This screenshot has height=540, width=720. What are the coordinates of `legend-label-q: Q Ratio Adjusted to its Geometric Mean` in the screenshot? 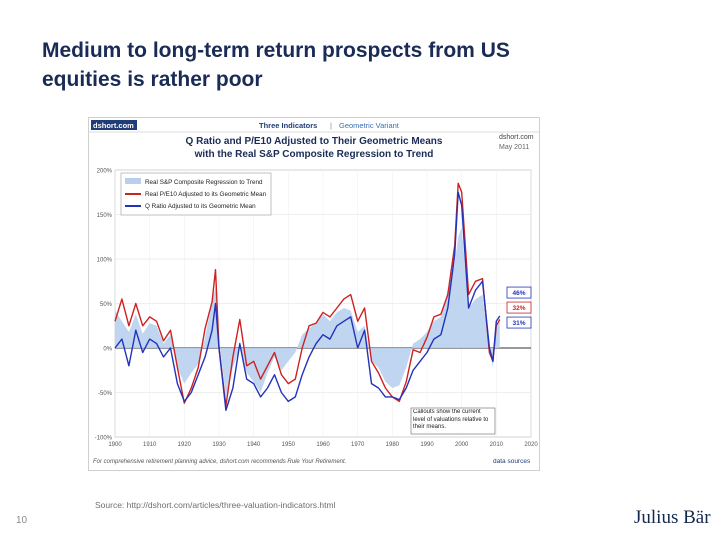 It's located at (200, 206).